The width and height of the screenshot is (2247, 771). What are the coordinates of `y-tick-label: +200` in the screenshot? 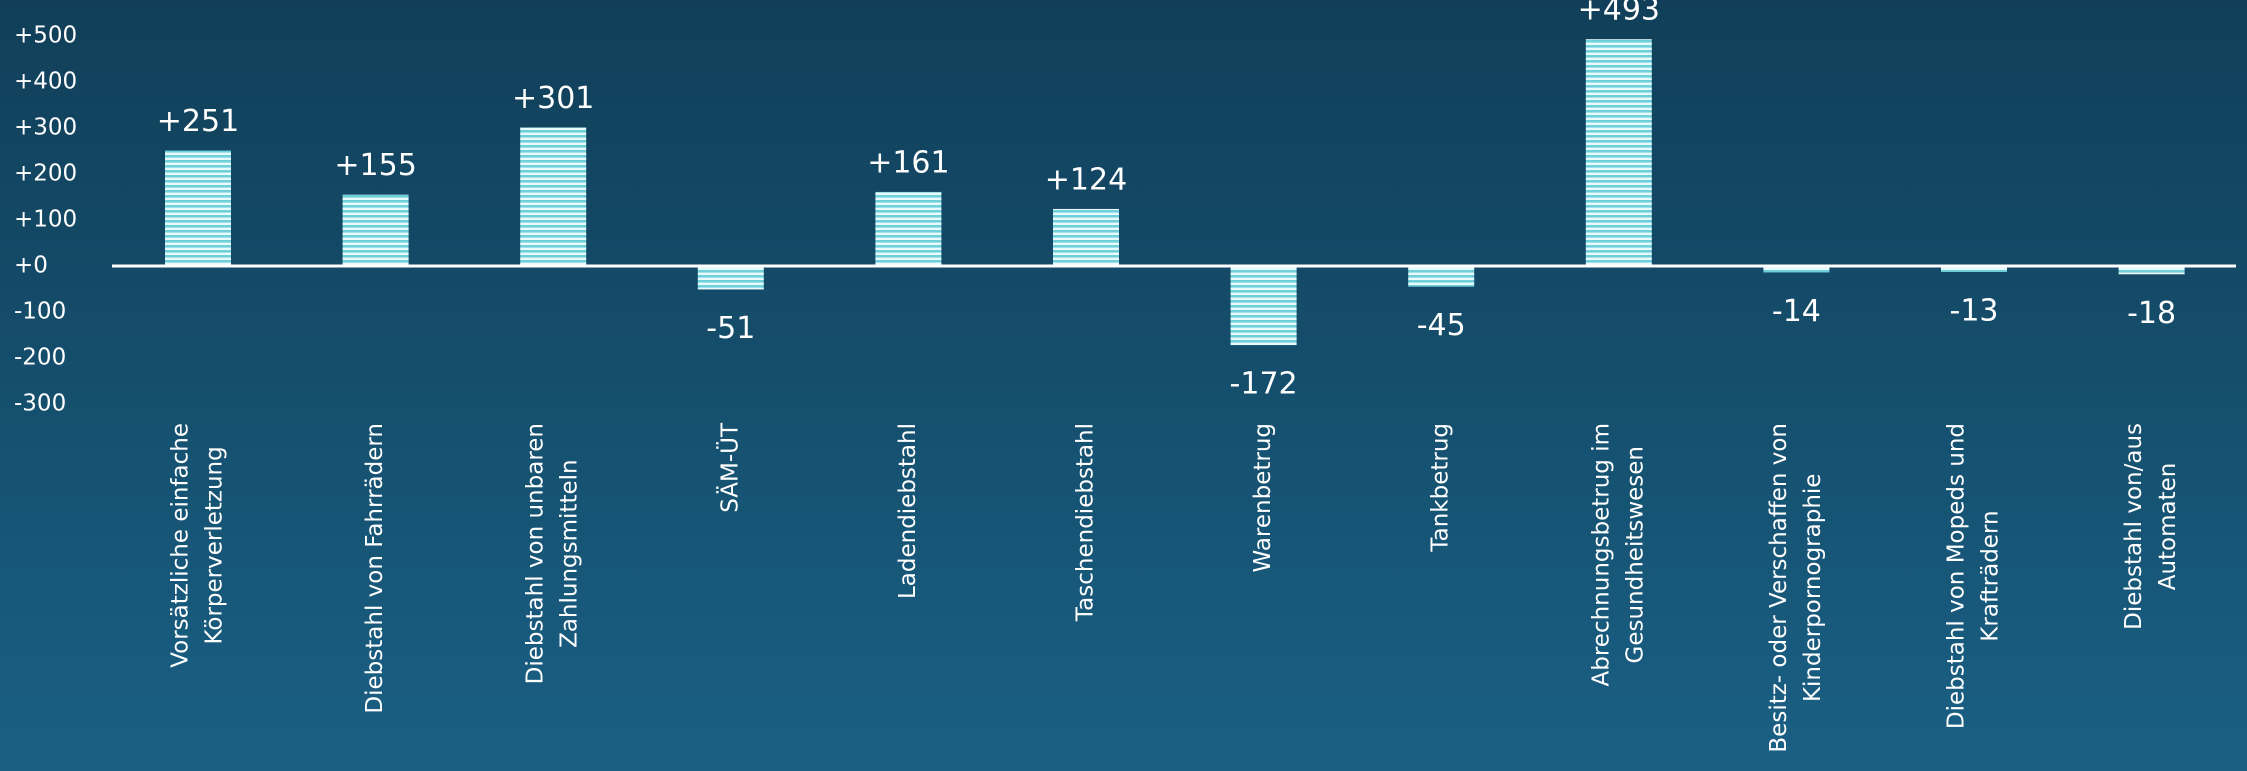 It's located at (45, 174).